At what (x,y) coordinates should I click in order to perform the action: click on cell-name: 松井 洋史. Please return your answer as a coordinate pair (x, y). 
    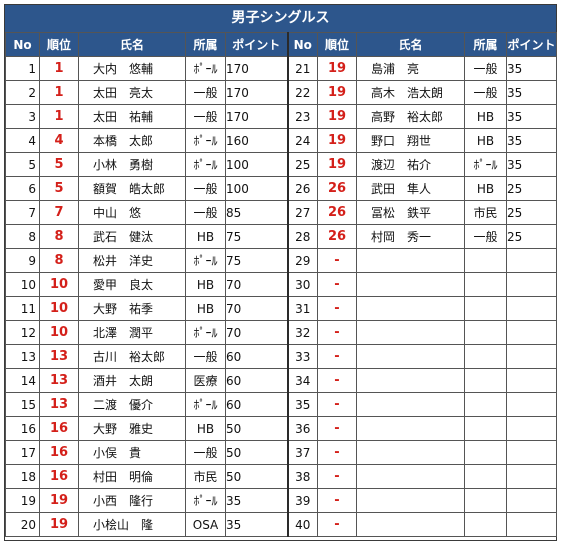
    Looking at the image, I should click on (132, 260).